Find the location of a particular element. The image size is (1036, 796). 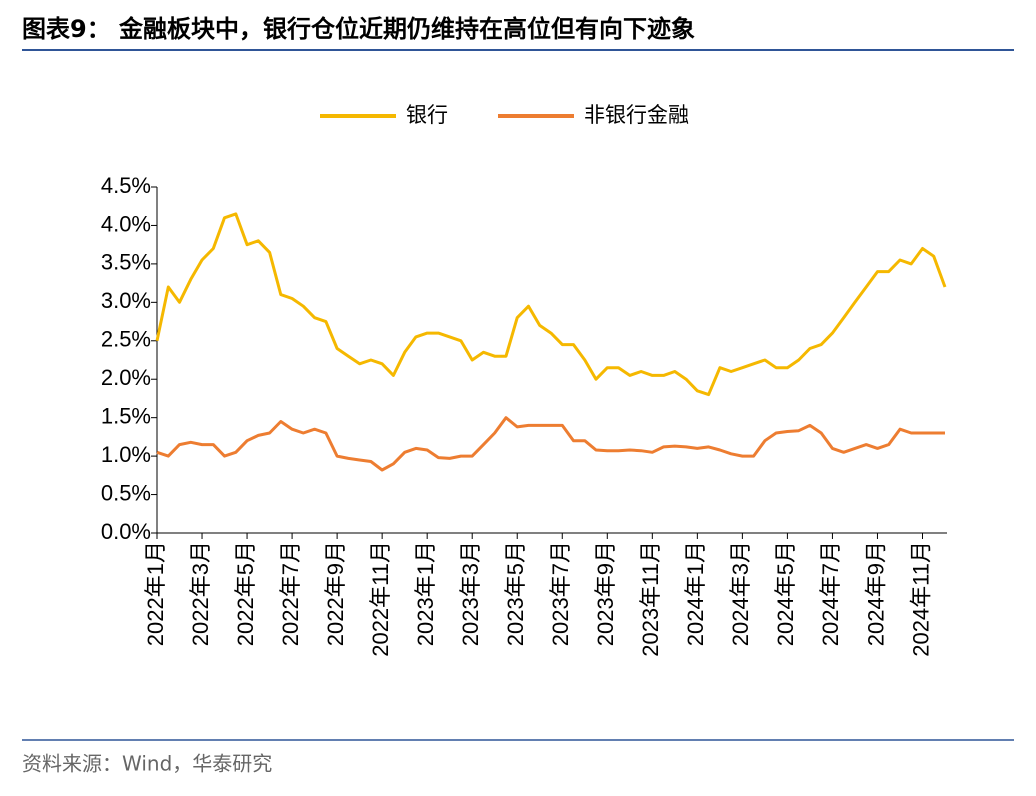

x-tick-label: 2022年7月 is located at coordinates (290, 593).